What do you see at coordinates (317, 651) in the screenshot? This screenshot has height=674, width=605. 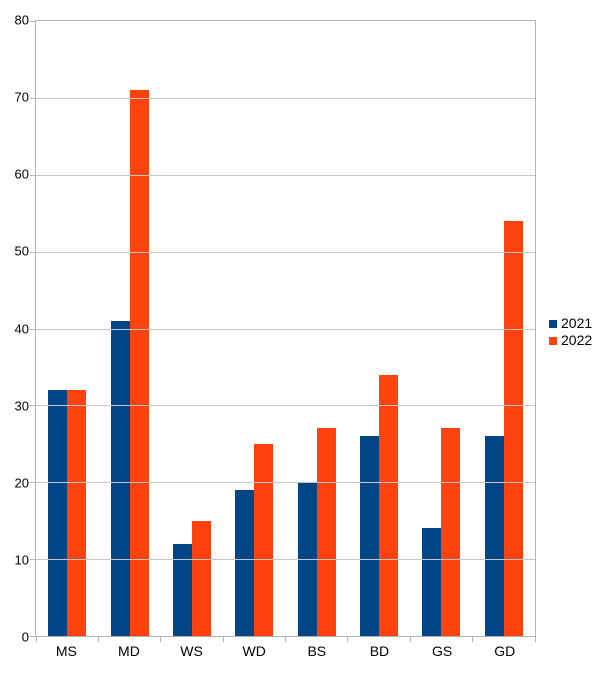 I see `x-label-BS: BS` at bounding box center [317, 651].